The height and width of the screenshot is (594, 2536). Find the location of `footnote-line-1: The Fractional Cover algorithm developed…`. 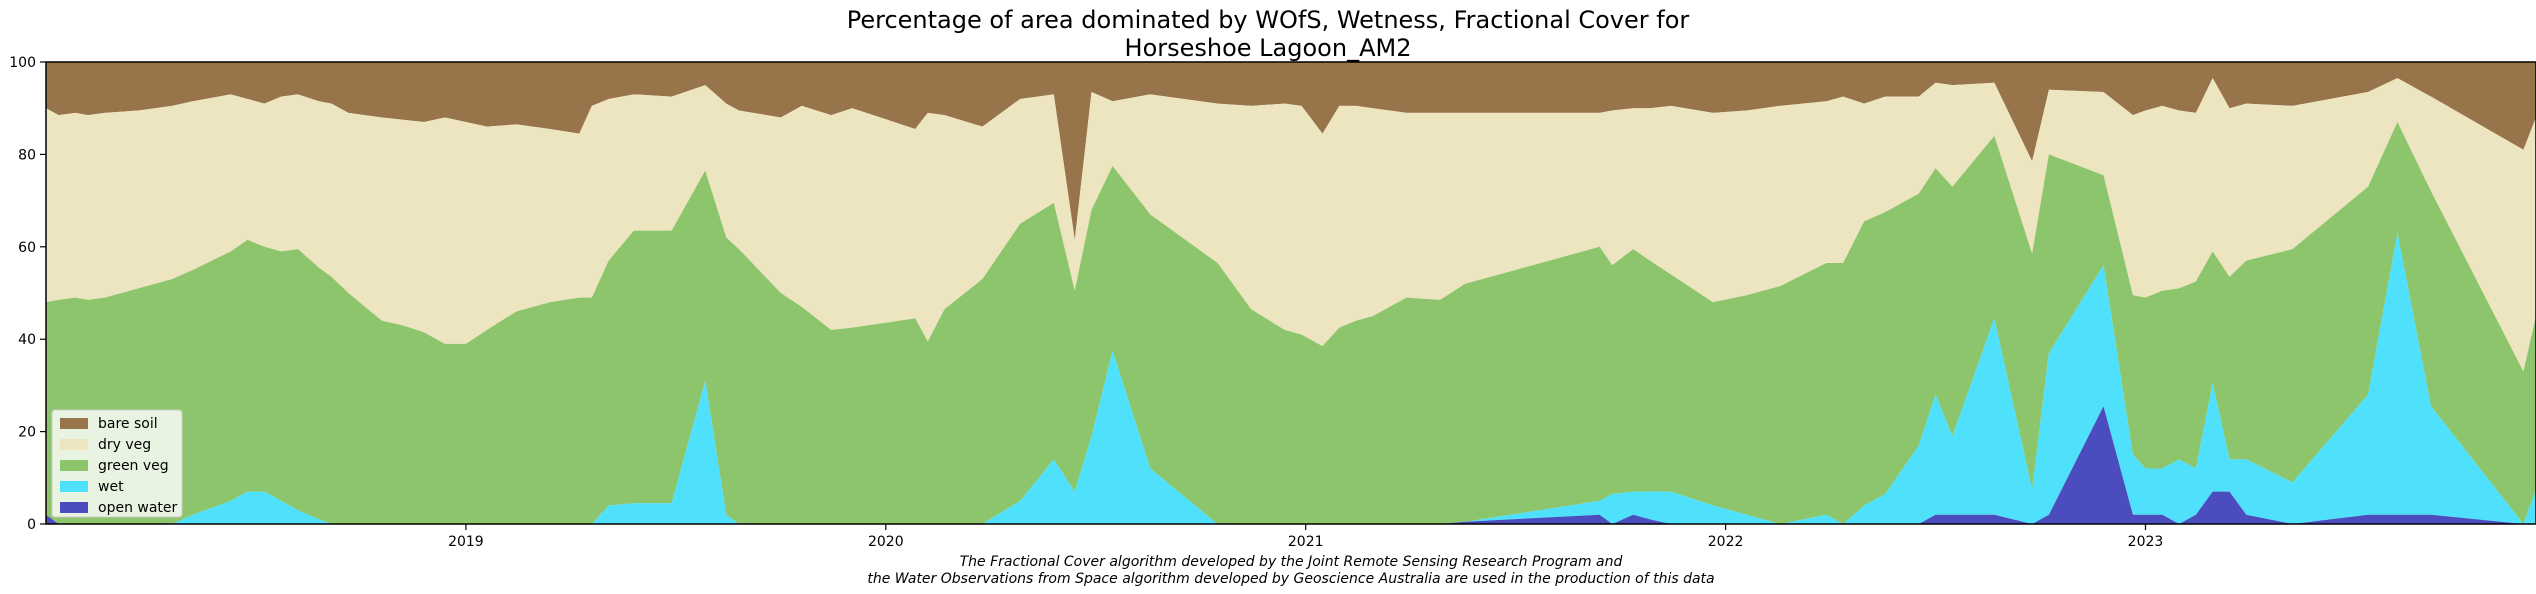

footnote-line-1: The Fractional Cover algorithm developed… is located at coordinates (1291, 562).